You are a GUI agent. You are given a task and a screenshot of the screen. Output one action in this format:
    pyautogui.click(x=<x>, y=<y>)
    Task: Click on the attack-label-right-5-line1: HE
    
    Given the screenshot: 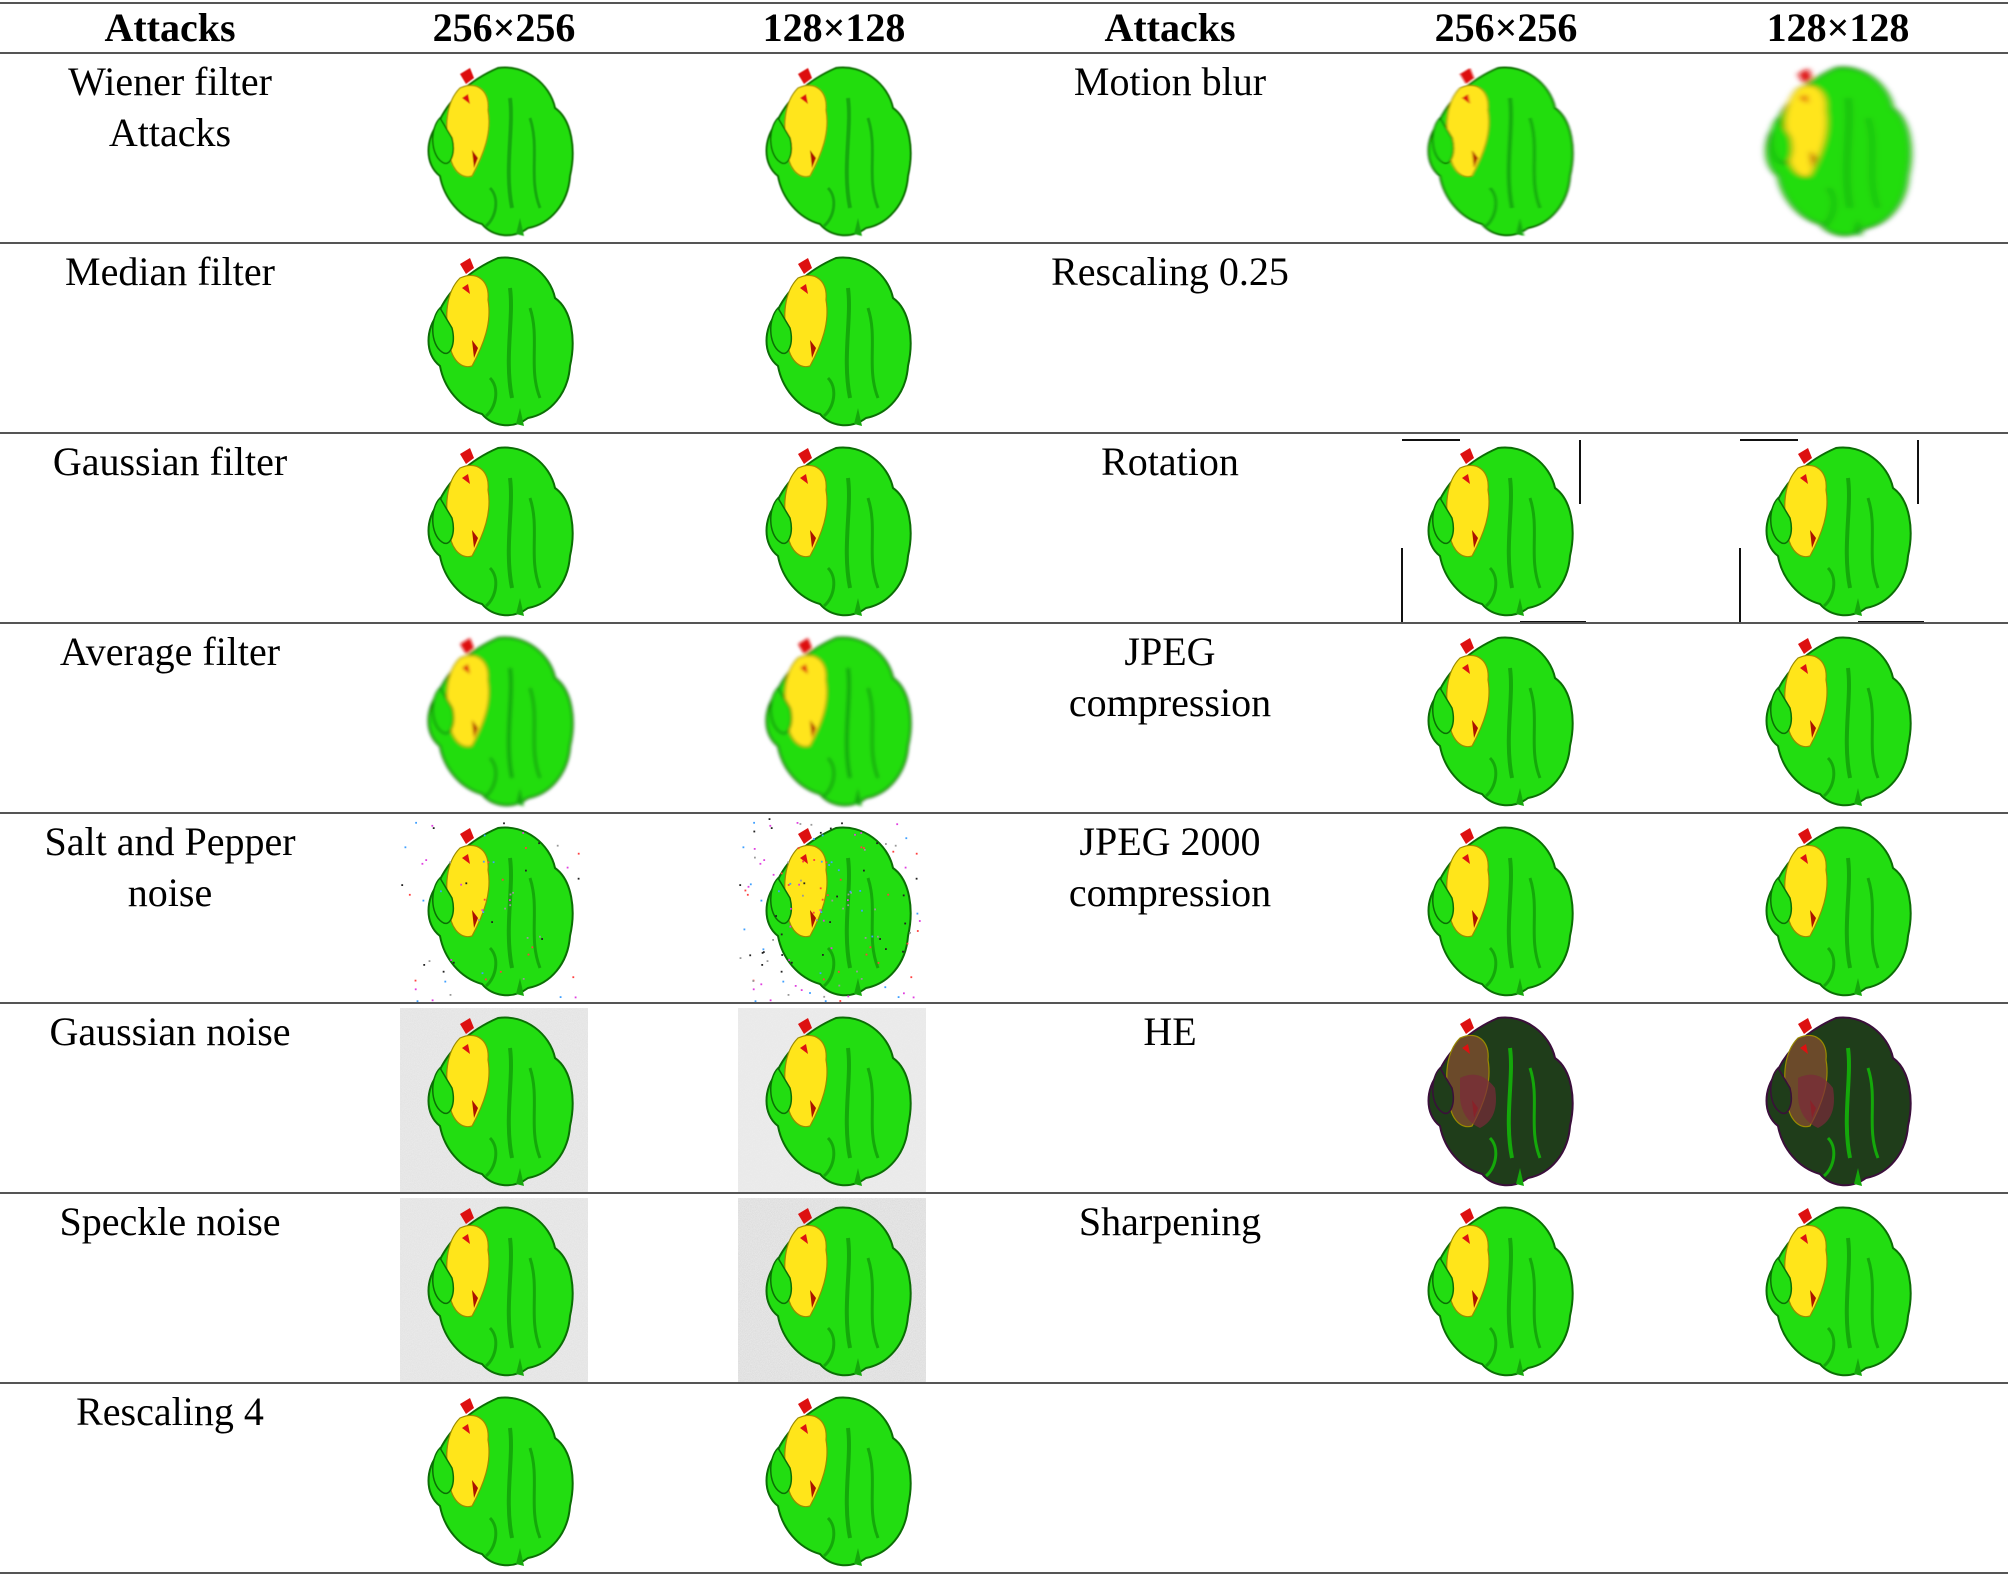 What is the action you would take?
    pyautogui.click(x=1170, y=1031)
    